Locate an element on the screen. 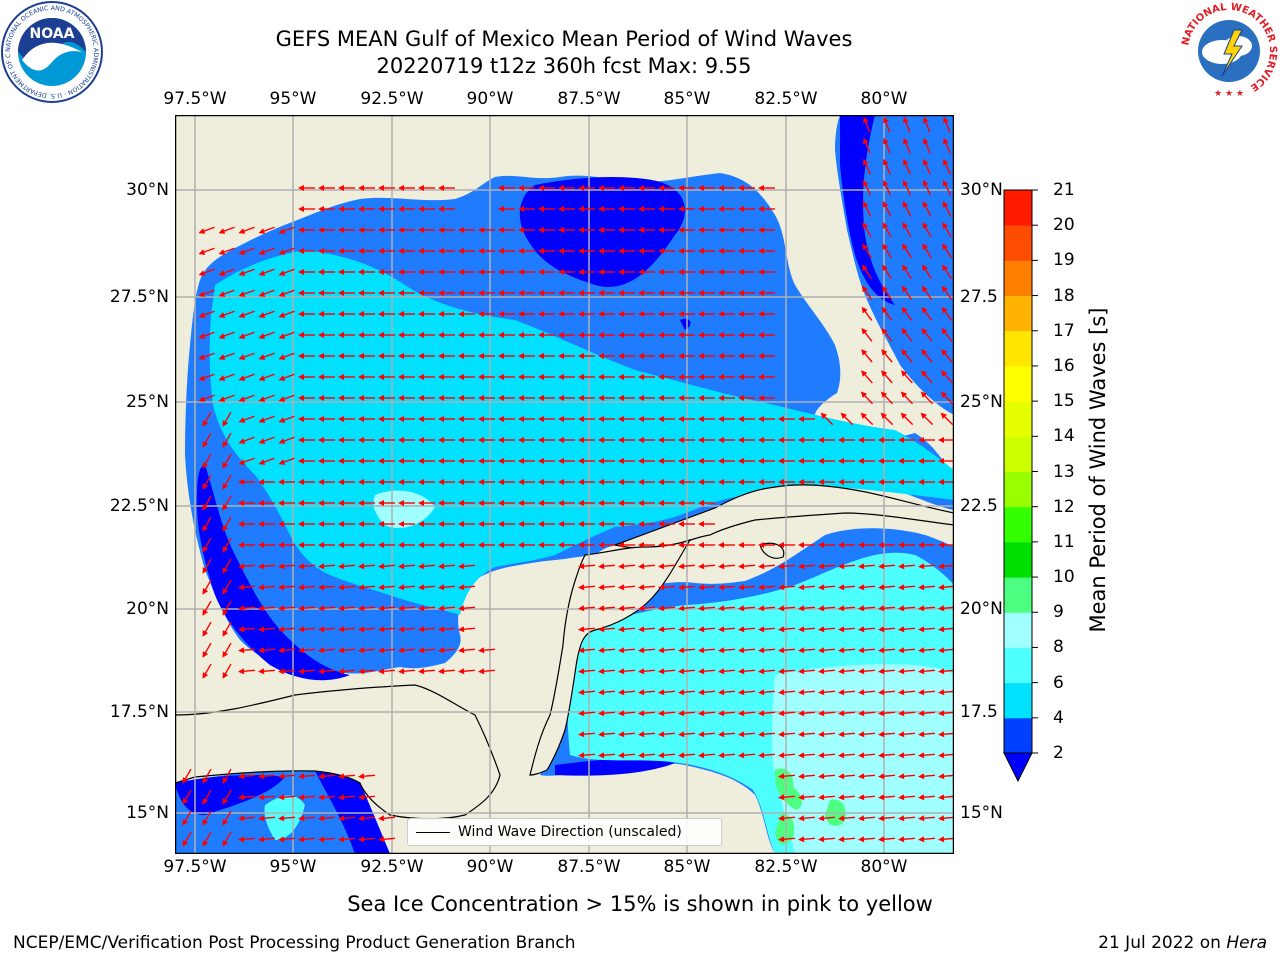  lon-label-bottom: 92.5°W is located at coordinates (392, 867).